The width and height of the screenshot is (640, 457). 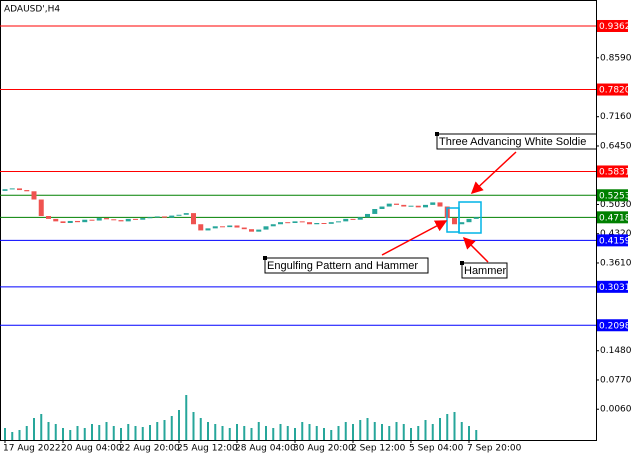 What do you see at coordinates (615, 91) in the screenshot?
I see `level-label: 0.7820` at bounding box center [615, 91].